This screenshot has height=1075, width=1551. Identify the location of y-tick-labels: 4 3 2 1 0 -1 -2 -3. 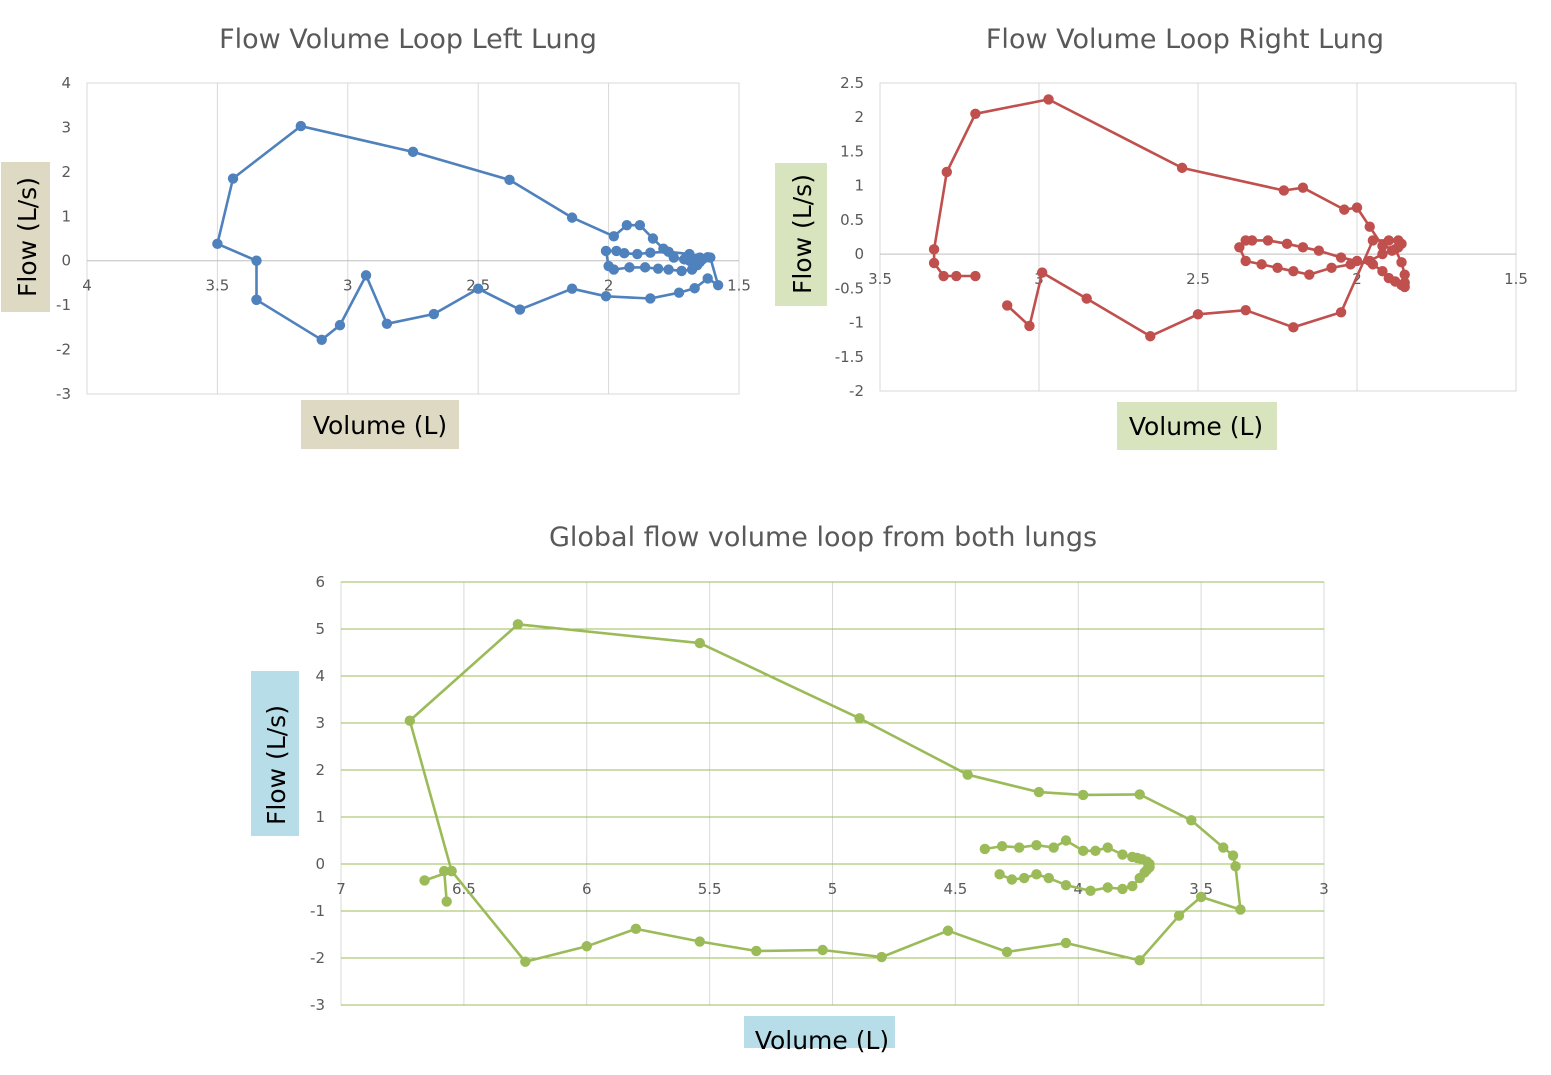
(63, 238).